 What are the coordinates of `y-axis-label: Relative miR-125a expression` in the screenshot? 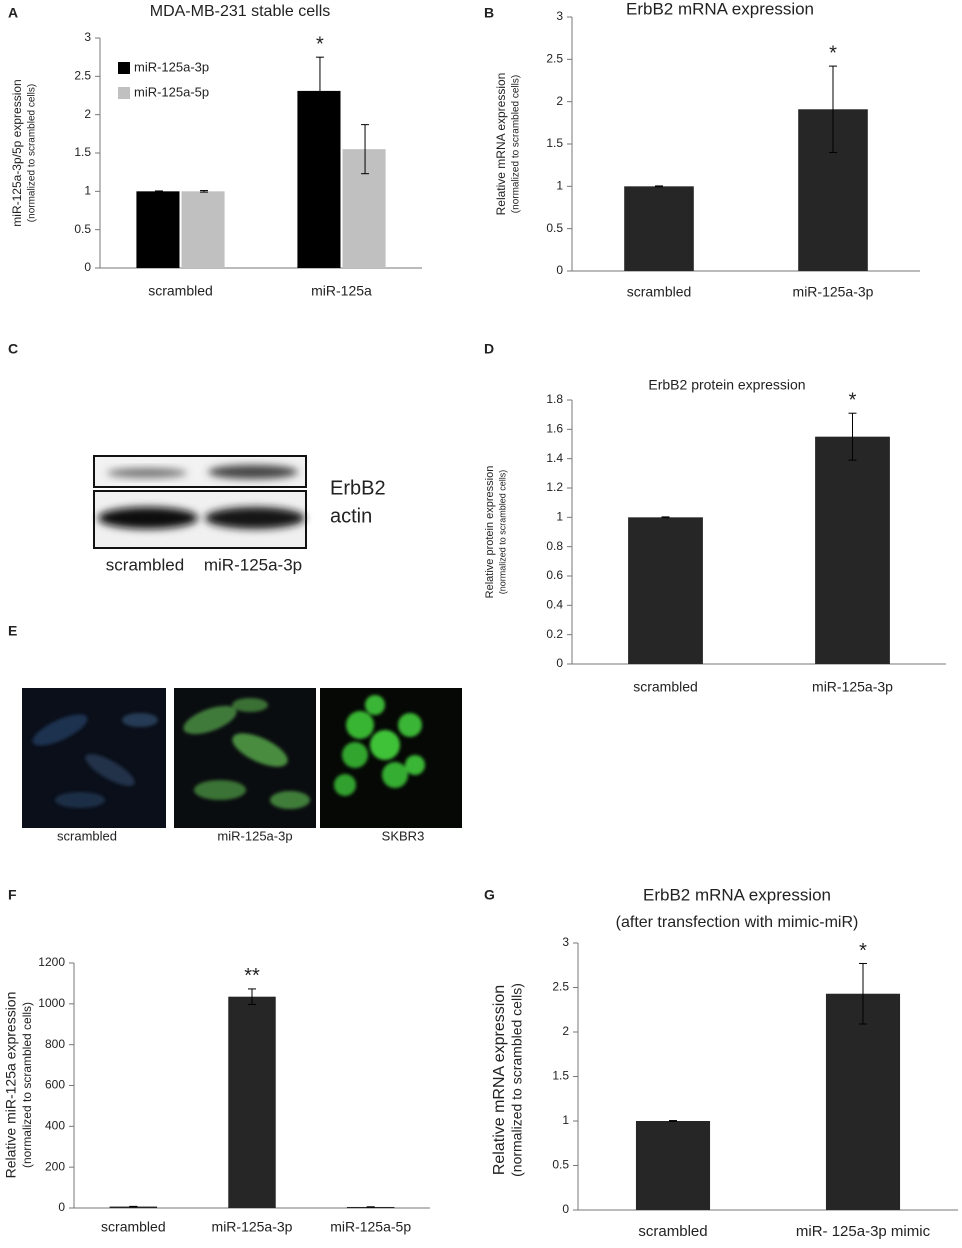 It's located at (11, 1085).